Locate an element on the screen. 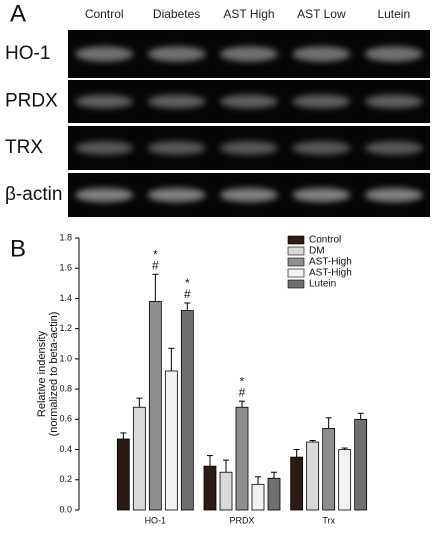  panel-label: A is located at coordinates (18, 13).